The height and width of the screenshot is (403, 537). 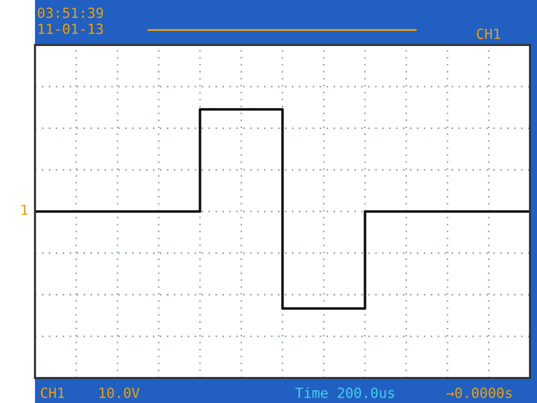 I want to click on text: 11-01-13, so click(x=70, y=29).